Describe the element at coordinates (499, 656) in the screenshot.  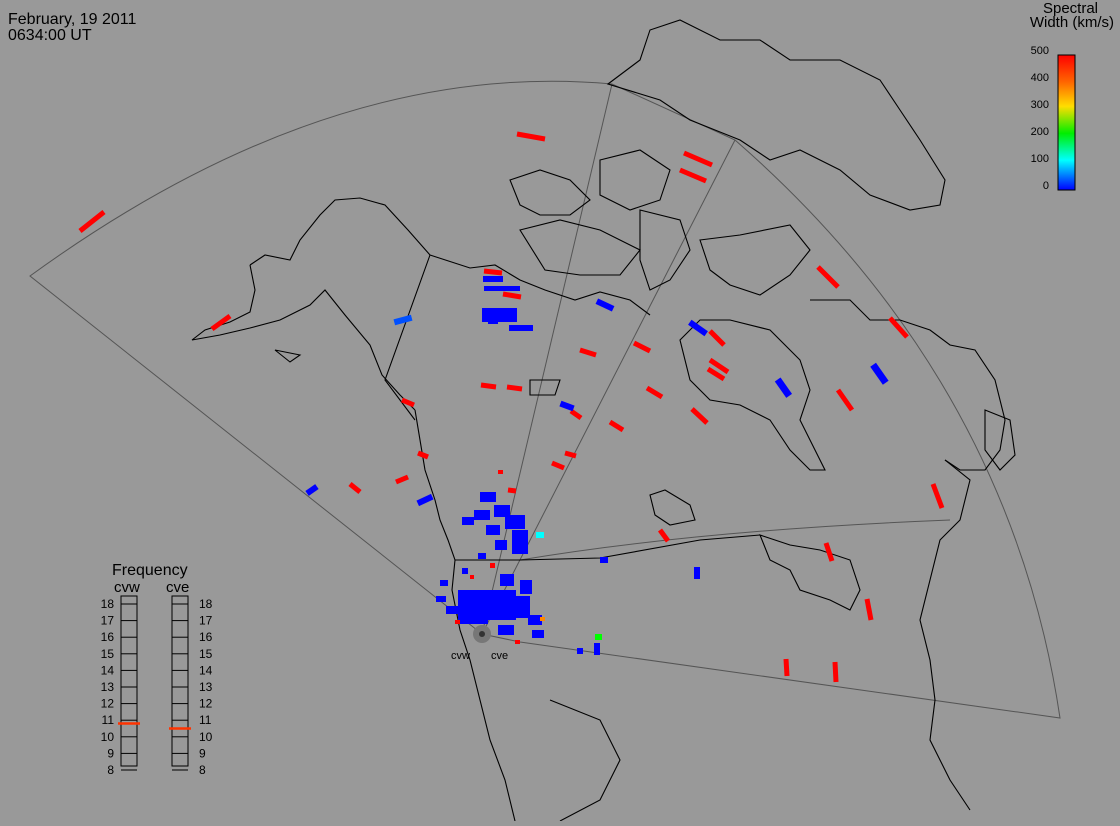
I see `radar-label-cve: cve` at that location.